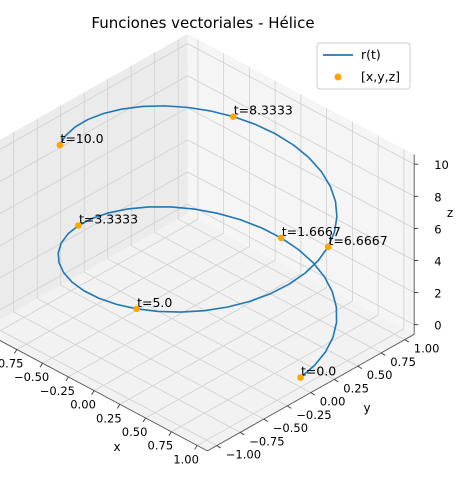  Describe the element at coordinates (135, 432) in the screenshot. I see `x-tick-label: 0.50` at that location.